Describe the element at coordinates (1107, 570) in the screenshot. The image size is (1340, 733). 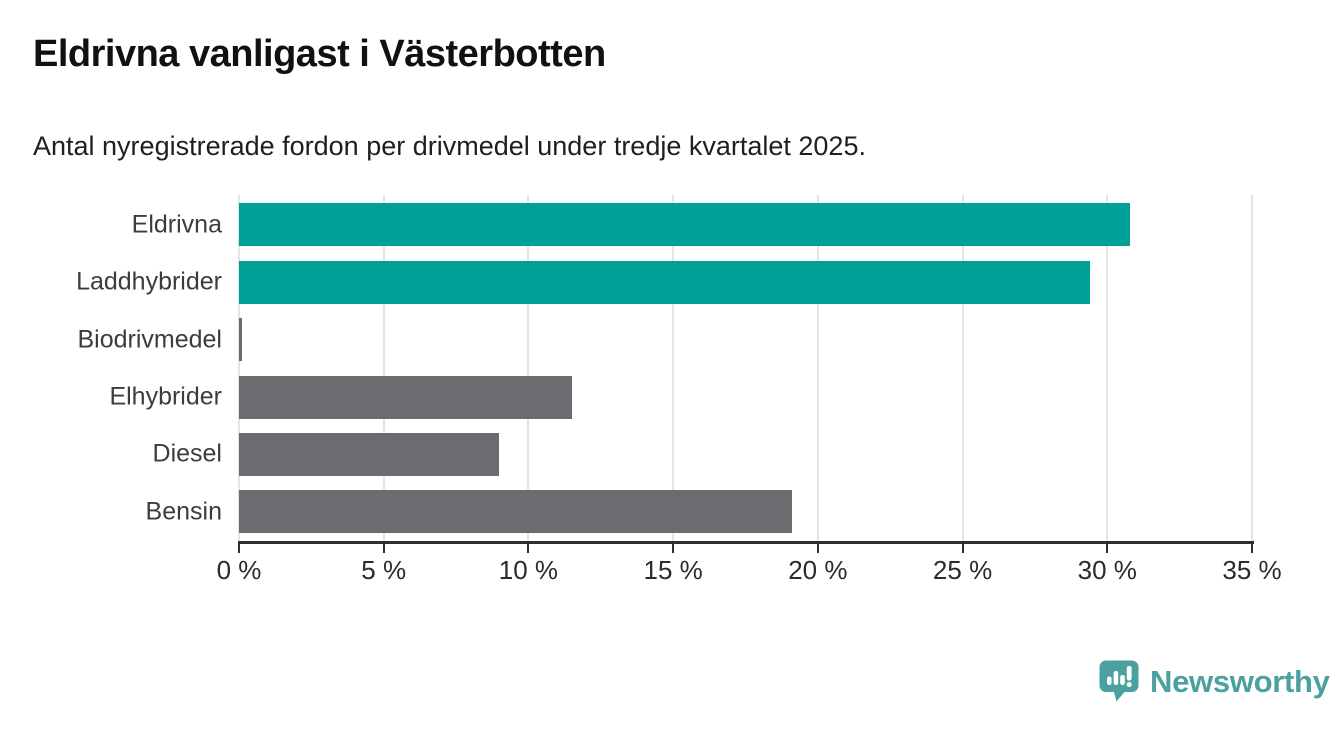
I see `x-tick-label-30: 30 %` at that location.